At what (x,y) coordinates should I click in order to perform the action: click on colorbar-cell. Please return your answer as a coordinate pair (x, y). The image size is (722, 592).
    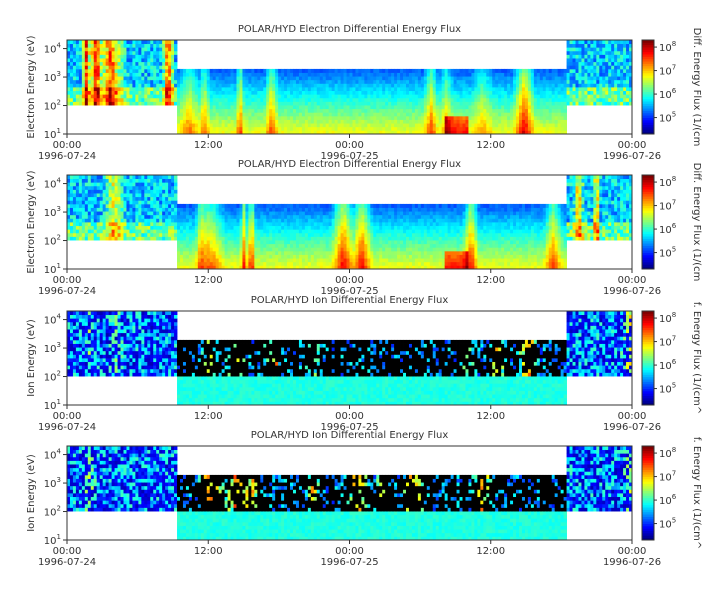
    Looking at the image, I should click on (648, 60).